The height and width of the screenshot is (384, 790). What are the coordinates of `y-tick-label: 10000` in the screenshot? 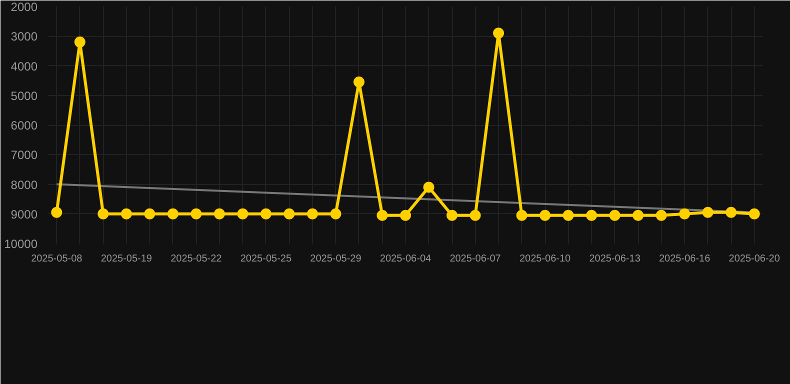 It's located at (21, 244).